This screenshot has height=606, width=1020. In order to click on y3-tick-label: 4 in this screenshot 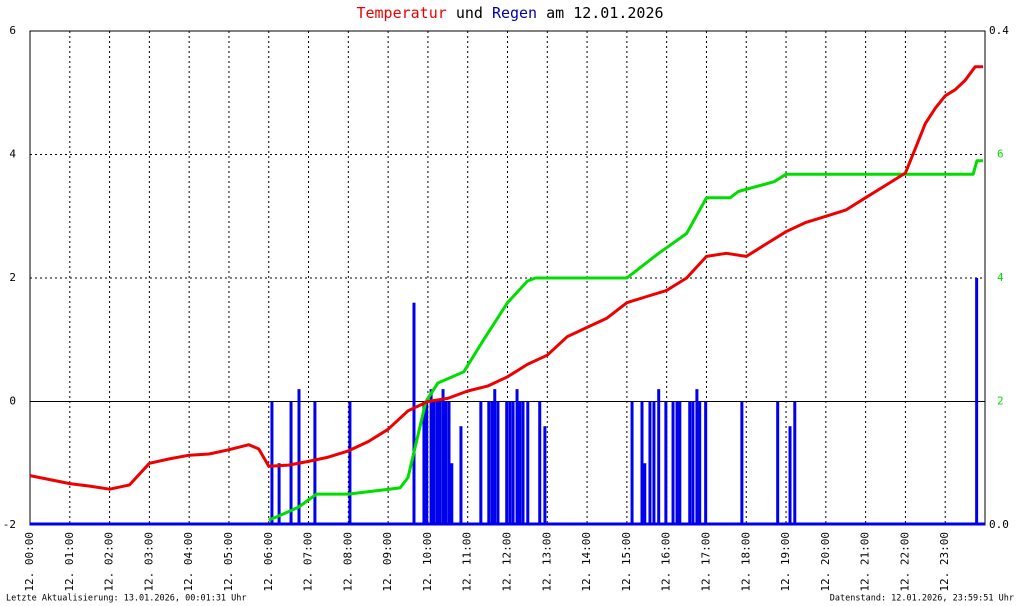, I will do `click(1000, 277)`.